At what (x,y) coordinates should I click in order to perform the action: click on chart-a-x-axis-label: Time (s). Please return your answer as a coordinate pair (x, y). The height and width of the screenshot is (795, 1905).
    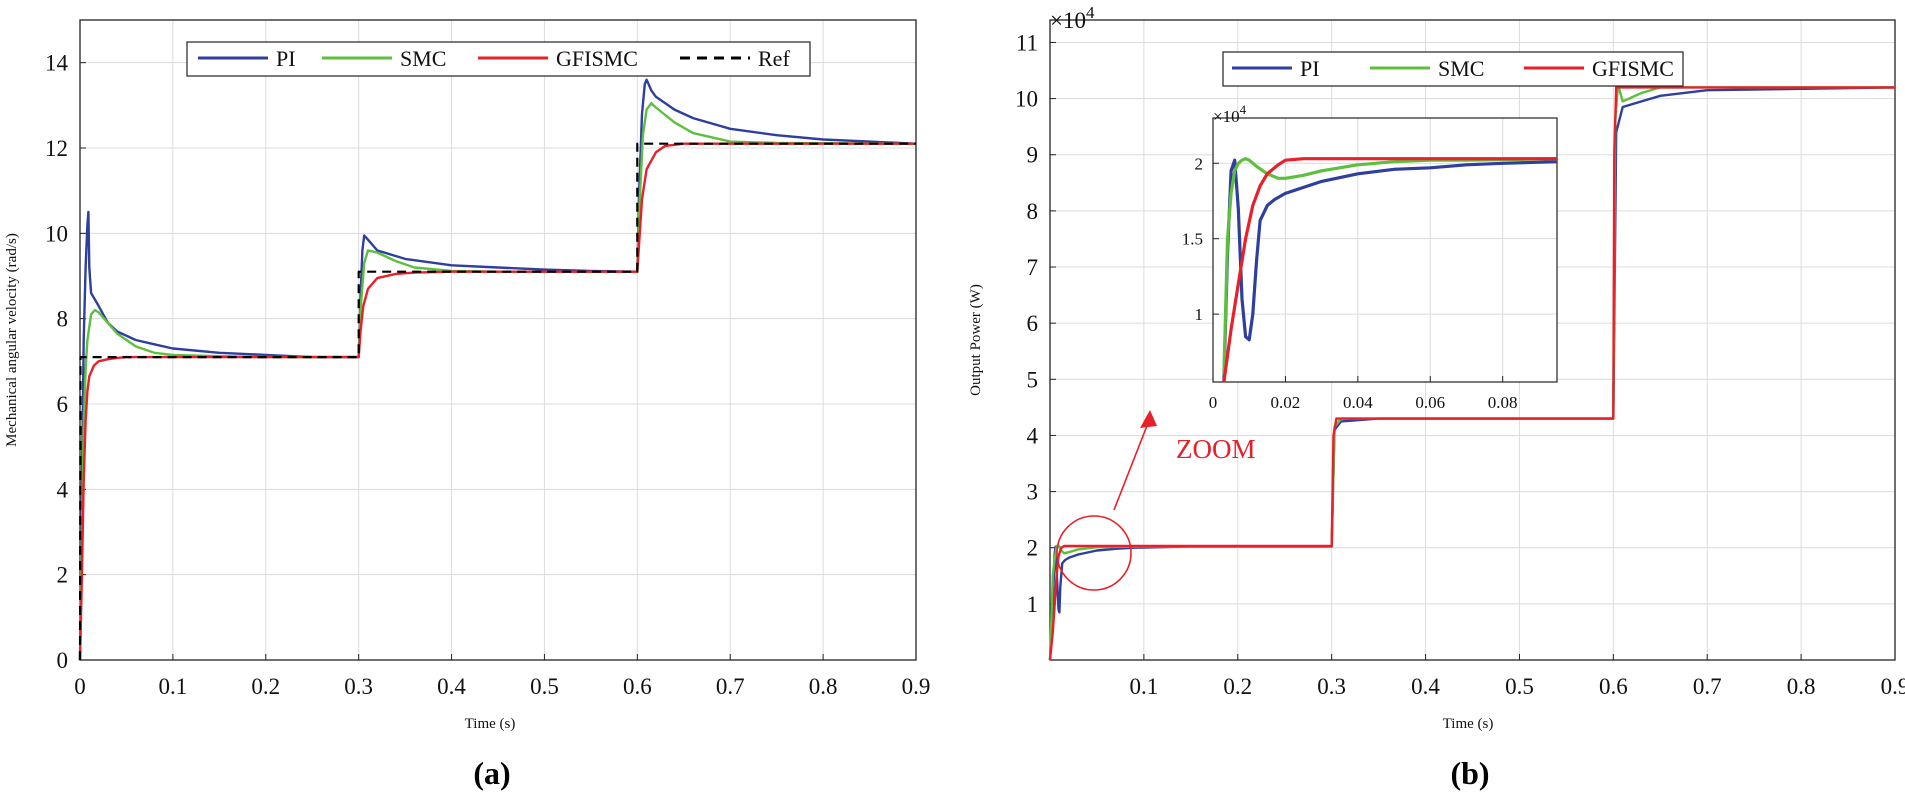
    Looking at the image, I should click on (490, 724).